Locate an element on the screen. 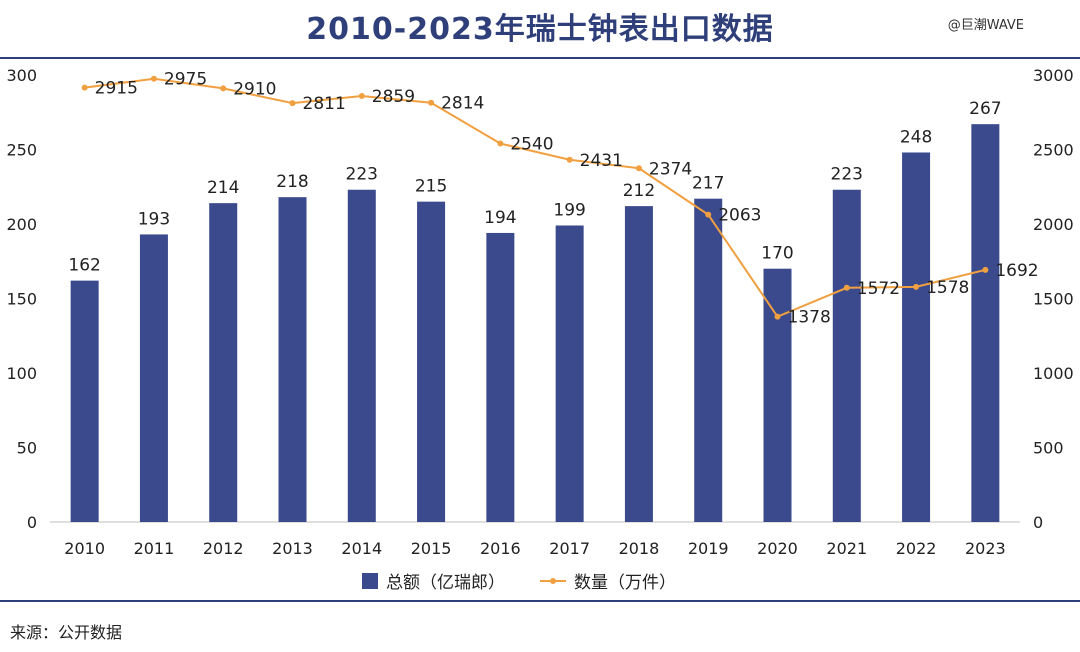  bar-value-label: 199 is located at coordinates (569, 210).